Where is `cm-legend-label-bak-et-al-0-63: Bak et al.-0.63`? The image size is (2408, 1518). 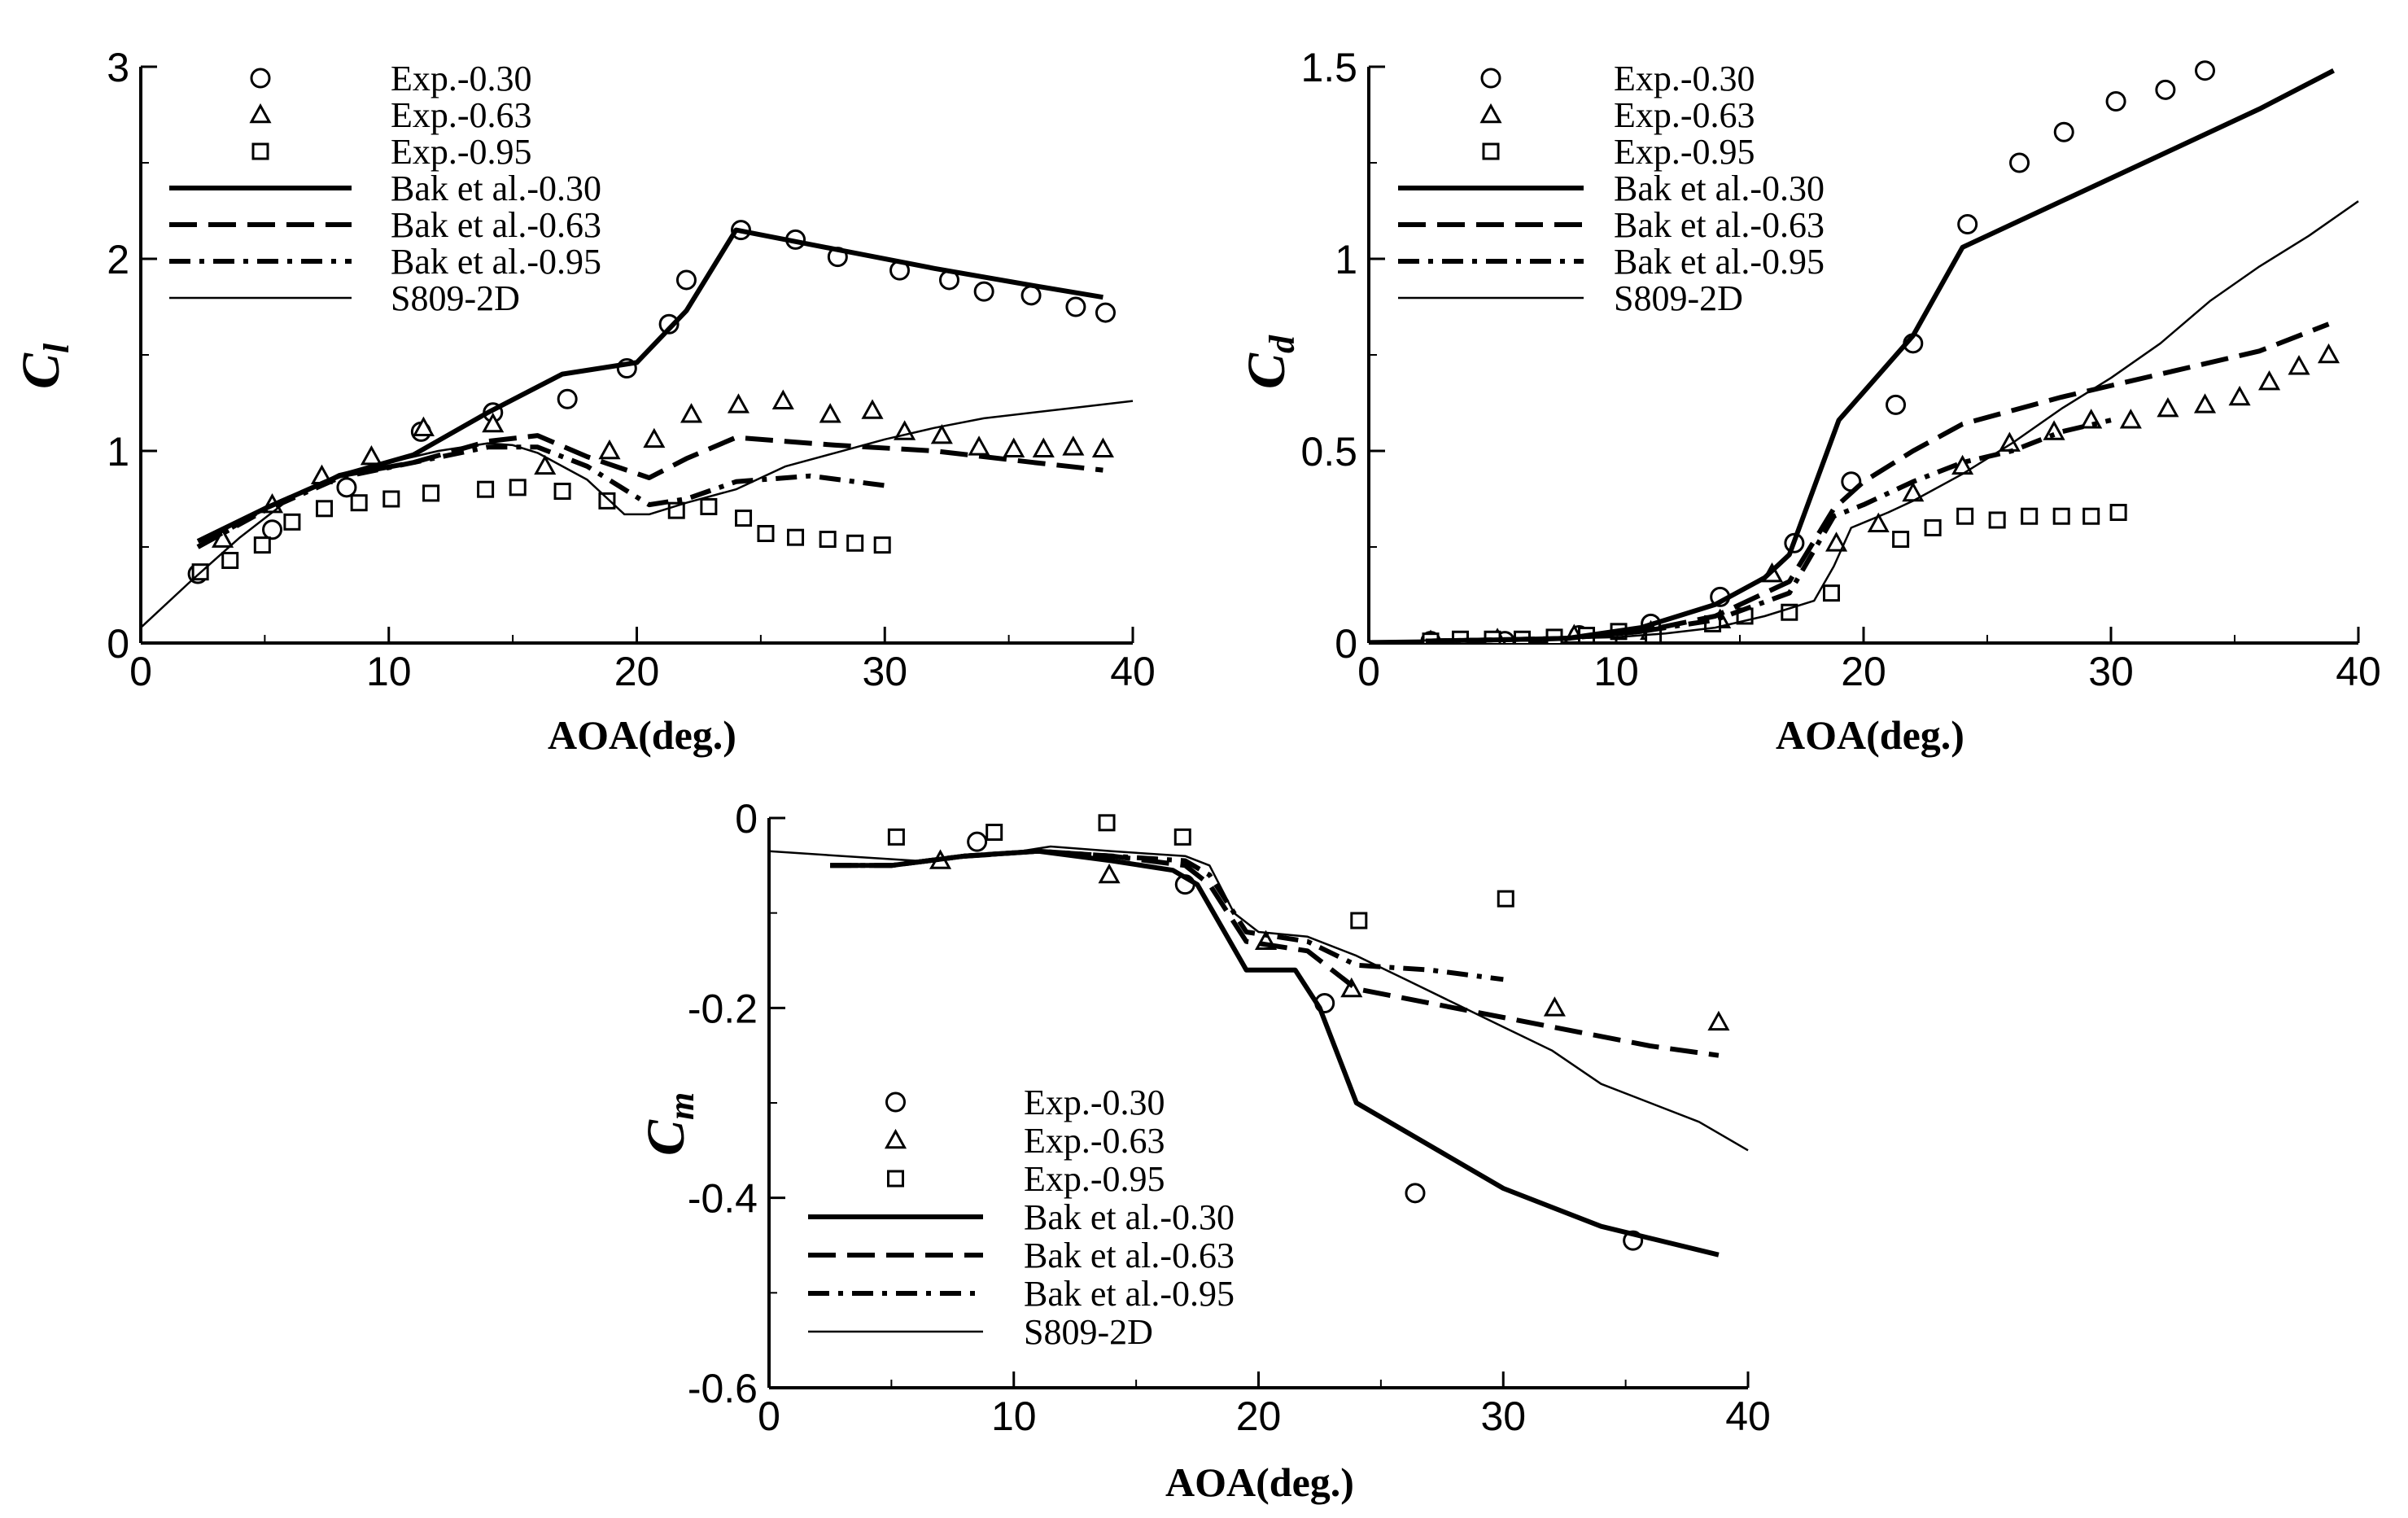
cm-legend-label-bak-et-al-0-63: Bak et al.-0.63 is located at coordinates (1129, 1256).